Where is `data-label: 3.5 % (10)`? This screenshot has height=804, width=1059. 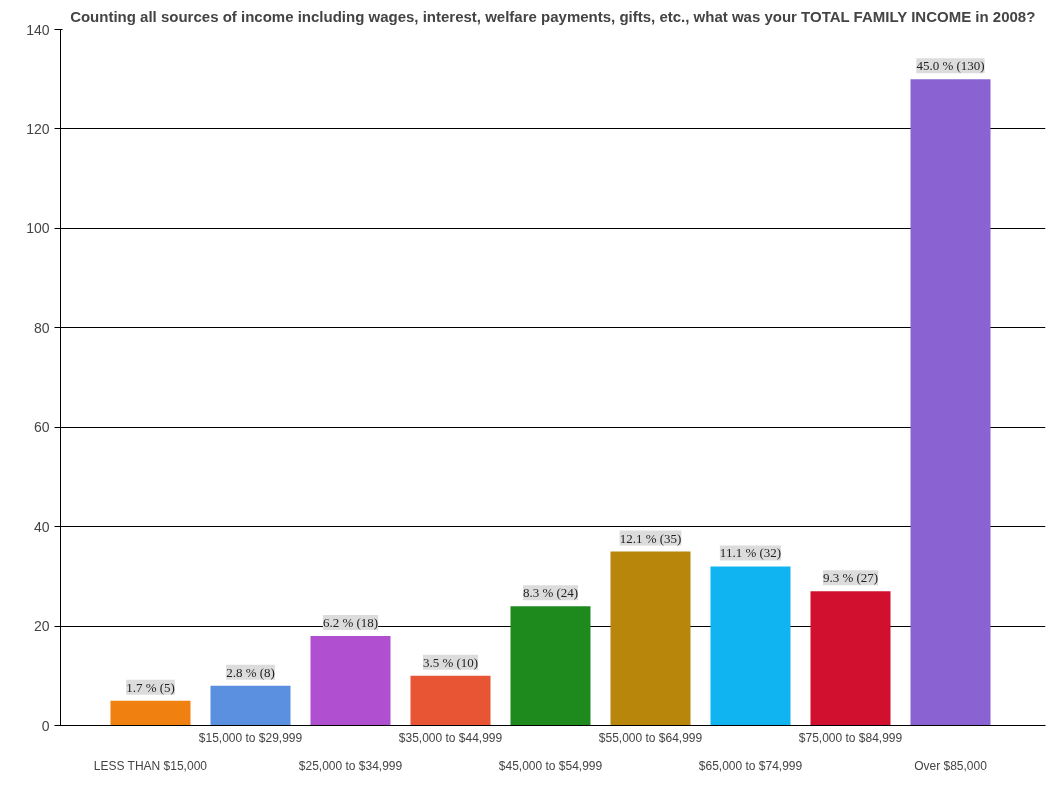 data-label: 3.5 % (10) is located at coordinates (450, 662).